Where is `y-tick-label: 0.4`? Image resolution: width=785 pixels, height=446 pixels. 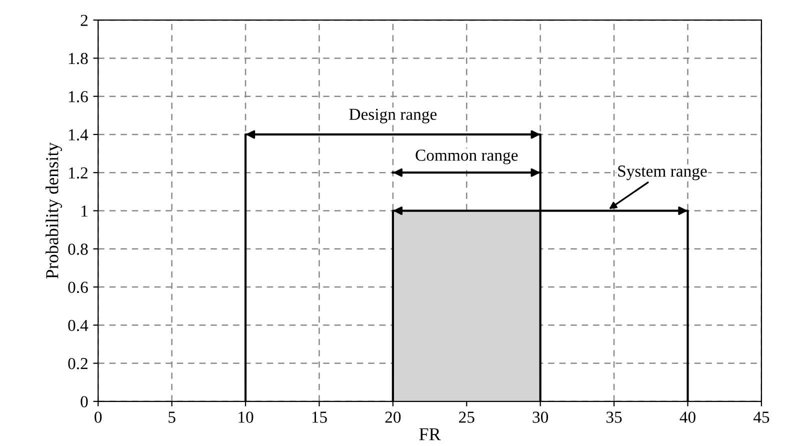
y-tick-label: 0.4 is located at coordinates (78, 326).